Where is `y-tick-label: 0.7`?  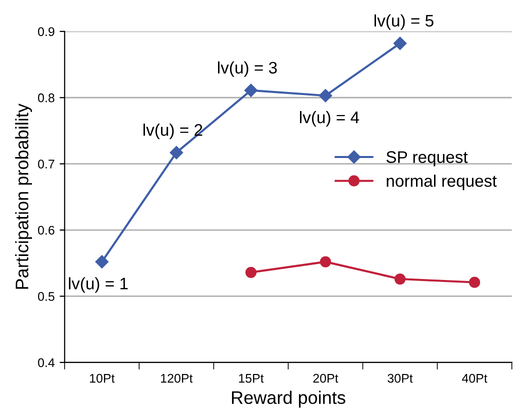 y-tick-label: 0.7 is located at coordinates (46, 164).